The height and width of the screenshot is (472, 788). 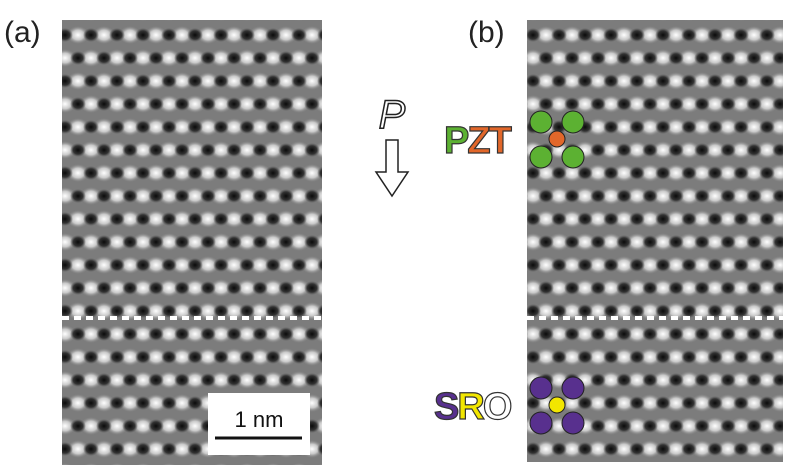 What do you see at coordinates (259, 419) in the screenshot?
I see `scale-bar-label: 1 nm` at bounding box center [259, 419].